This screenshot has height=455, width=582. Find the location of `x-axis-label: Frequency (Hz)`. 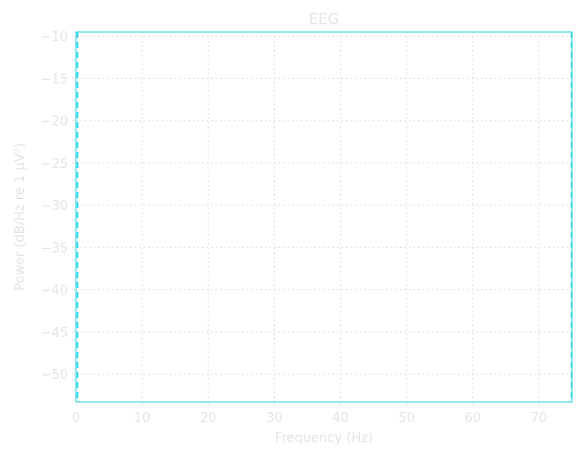

x-axis-label: Frequency (Hz) is located at coordinates (324, 438).